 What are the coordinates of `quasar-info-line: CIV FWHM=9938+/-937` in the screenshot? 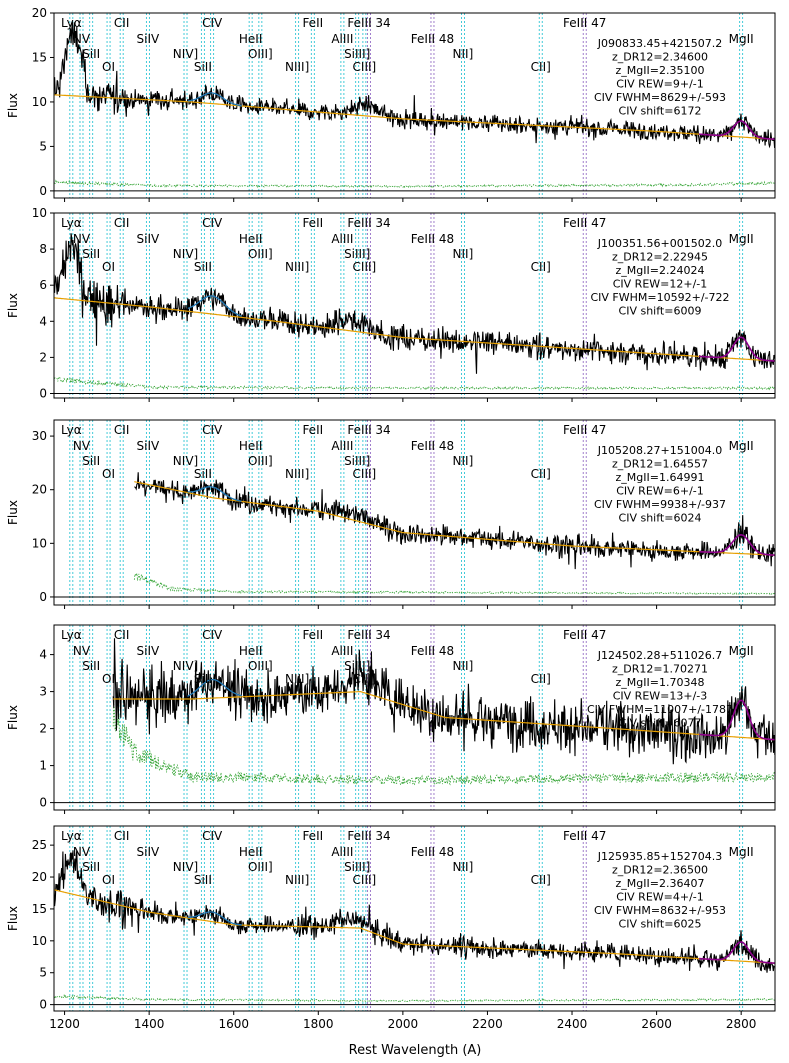 It's located at (660, 504).